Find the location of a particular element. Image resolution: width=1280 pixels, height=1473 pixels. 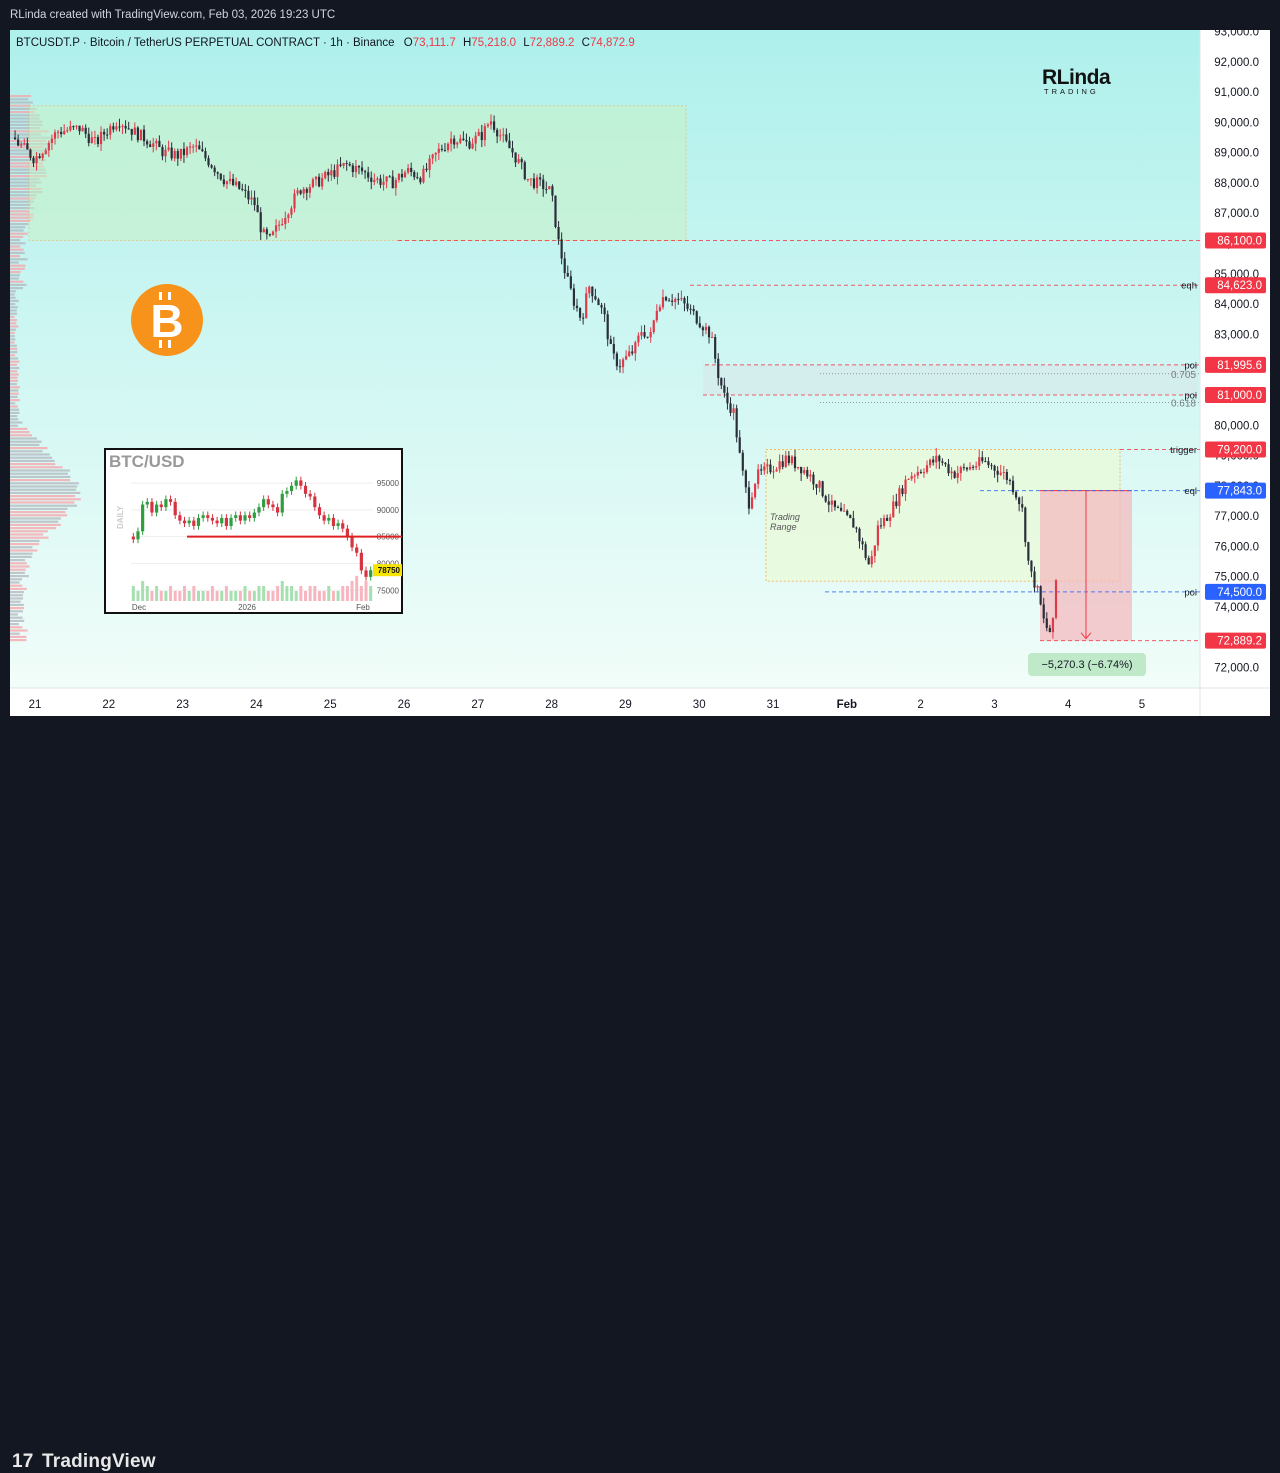

price-tick-label: 76,000.0 is located at coordinates (1236, 547).